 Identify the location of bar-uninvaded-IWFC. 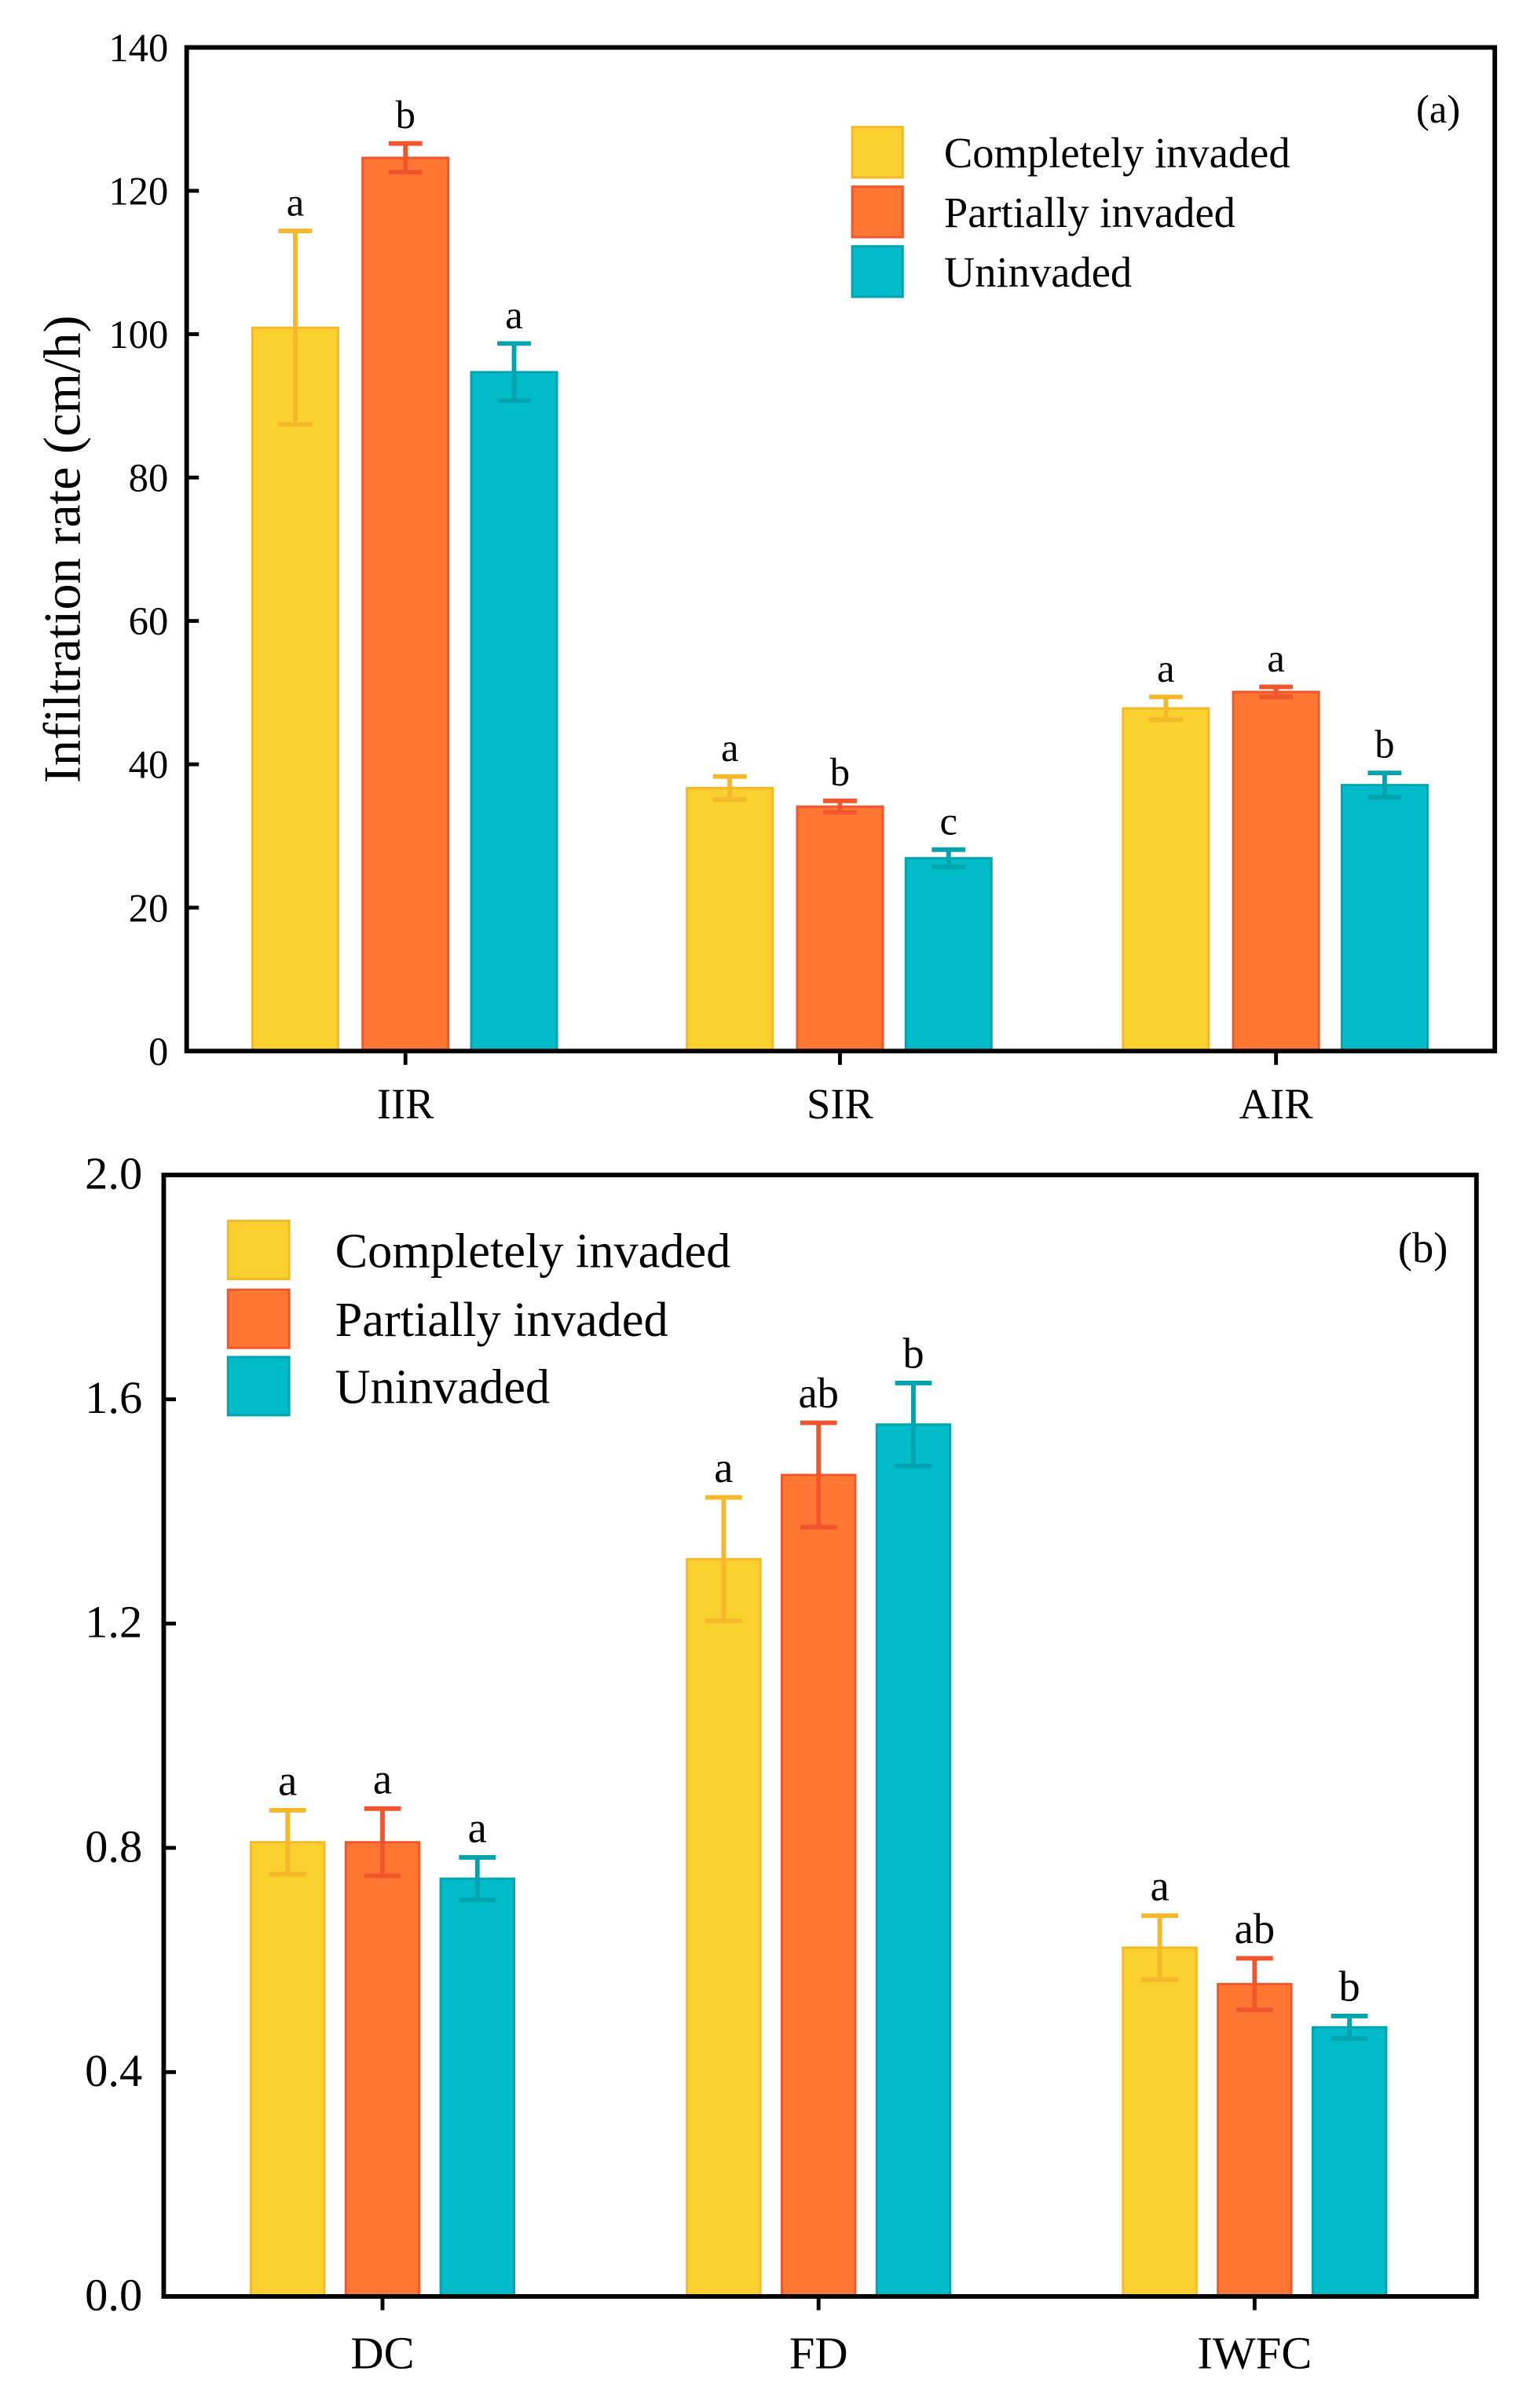
(1349, 2162).